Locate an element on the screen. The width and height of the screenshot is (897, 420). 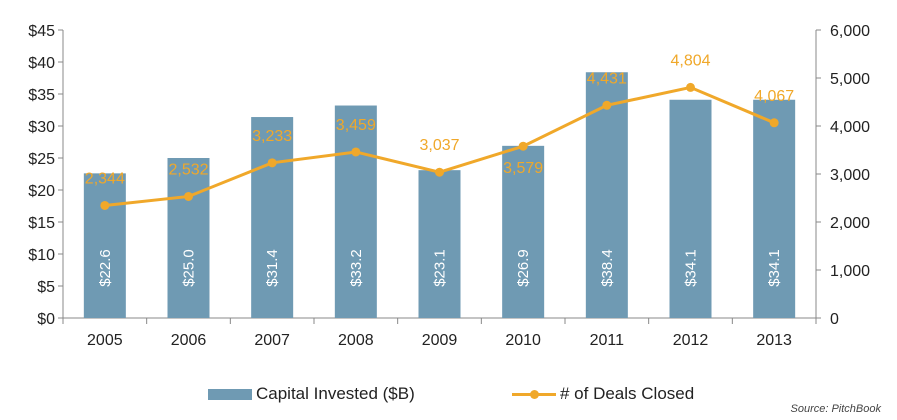
bar-value-label: $31.4 is located at coordinates (272, 268).